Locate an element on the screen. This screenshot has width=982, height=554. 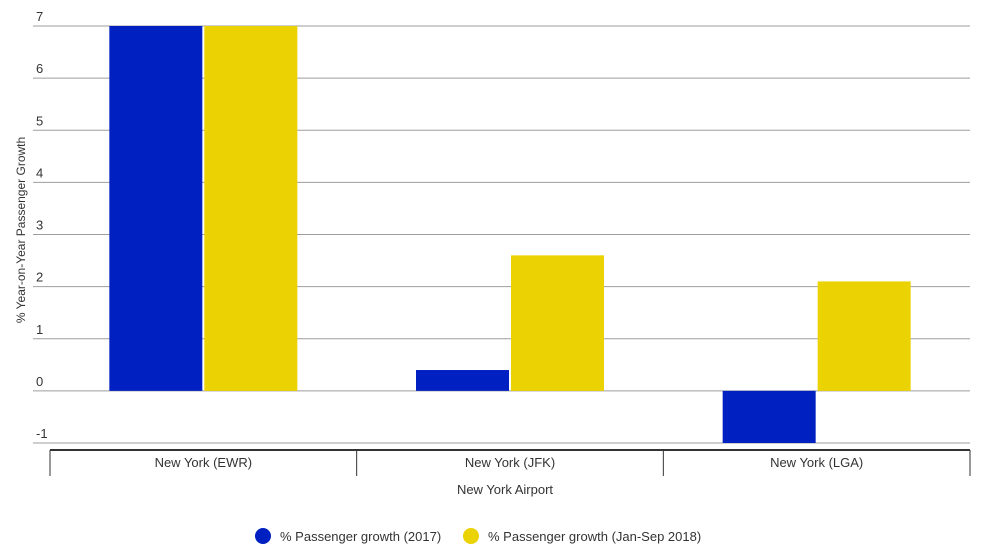
x-tick-label: New York (JFK) is located at coordinates (510, 462).